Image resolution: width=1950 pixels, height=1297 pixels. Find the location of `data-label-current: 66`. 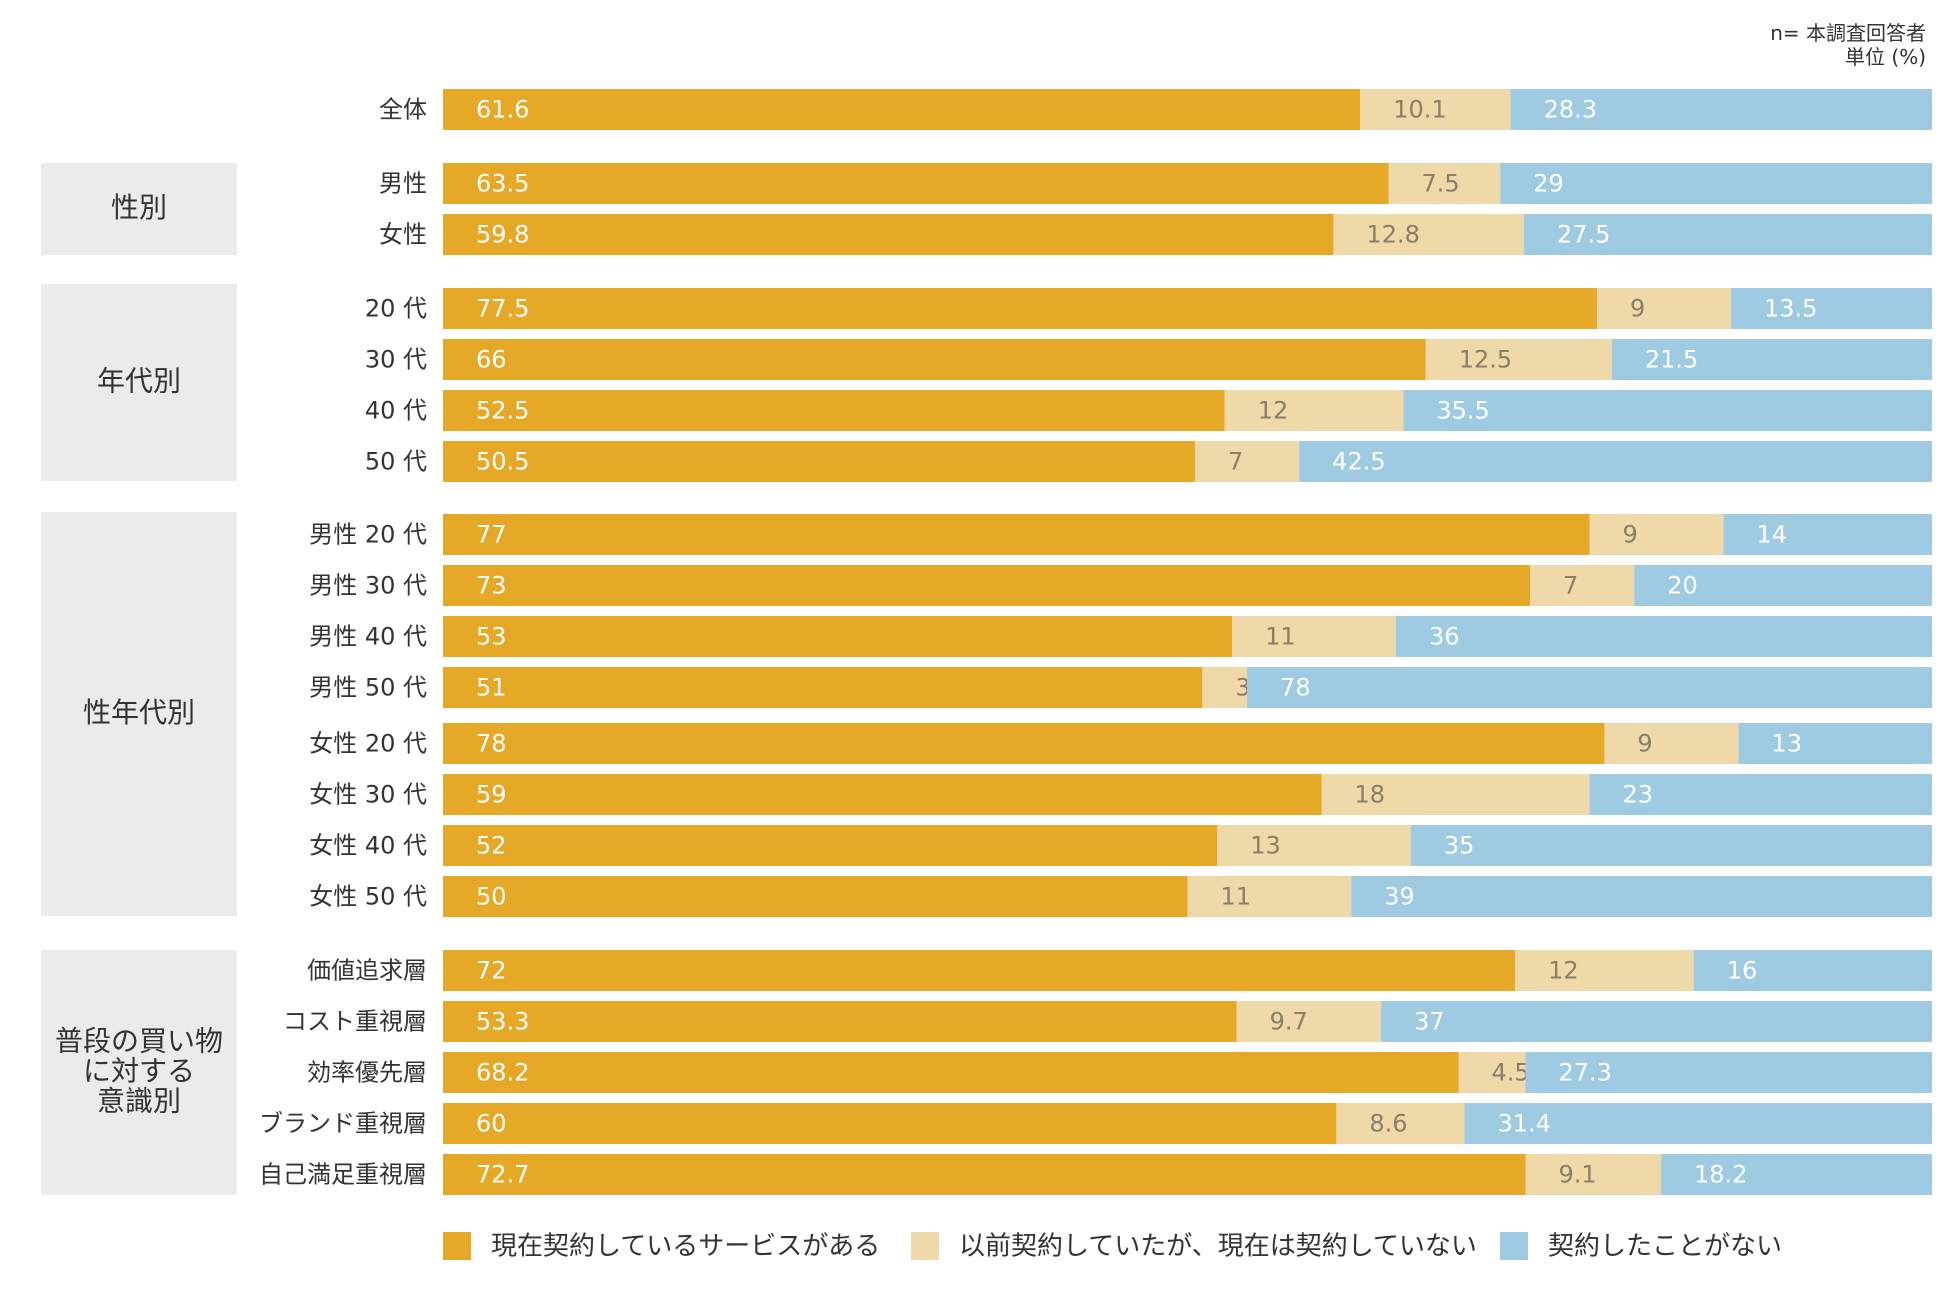

data-label-current: 66 is located at coordinates (491, 360).